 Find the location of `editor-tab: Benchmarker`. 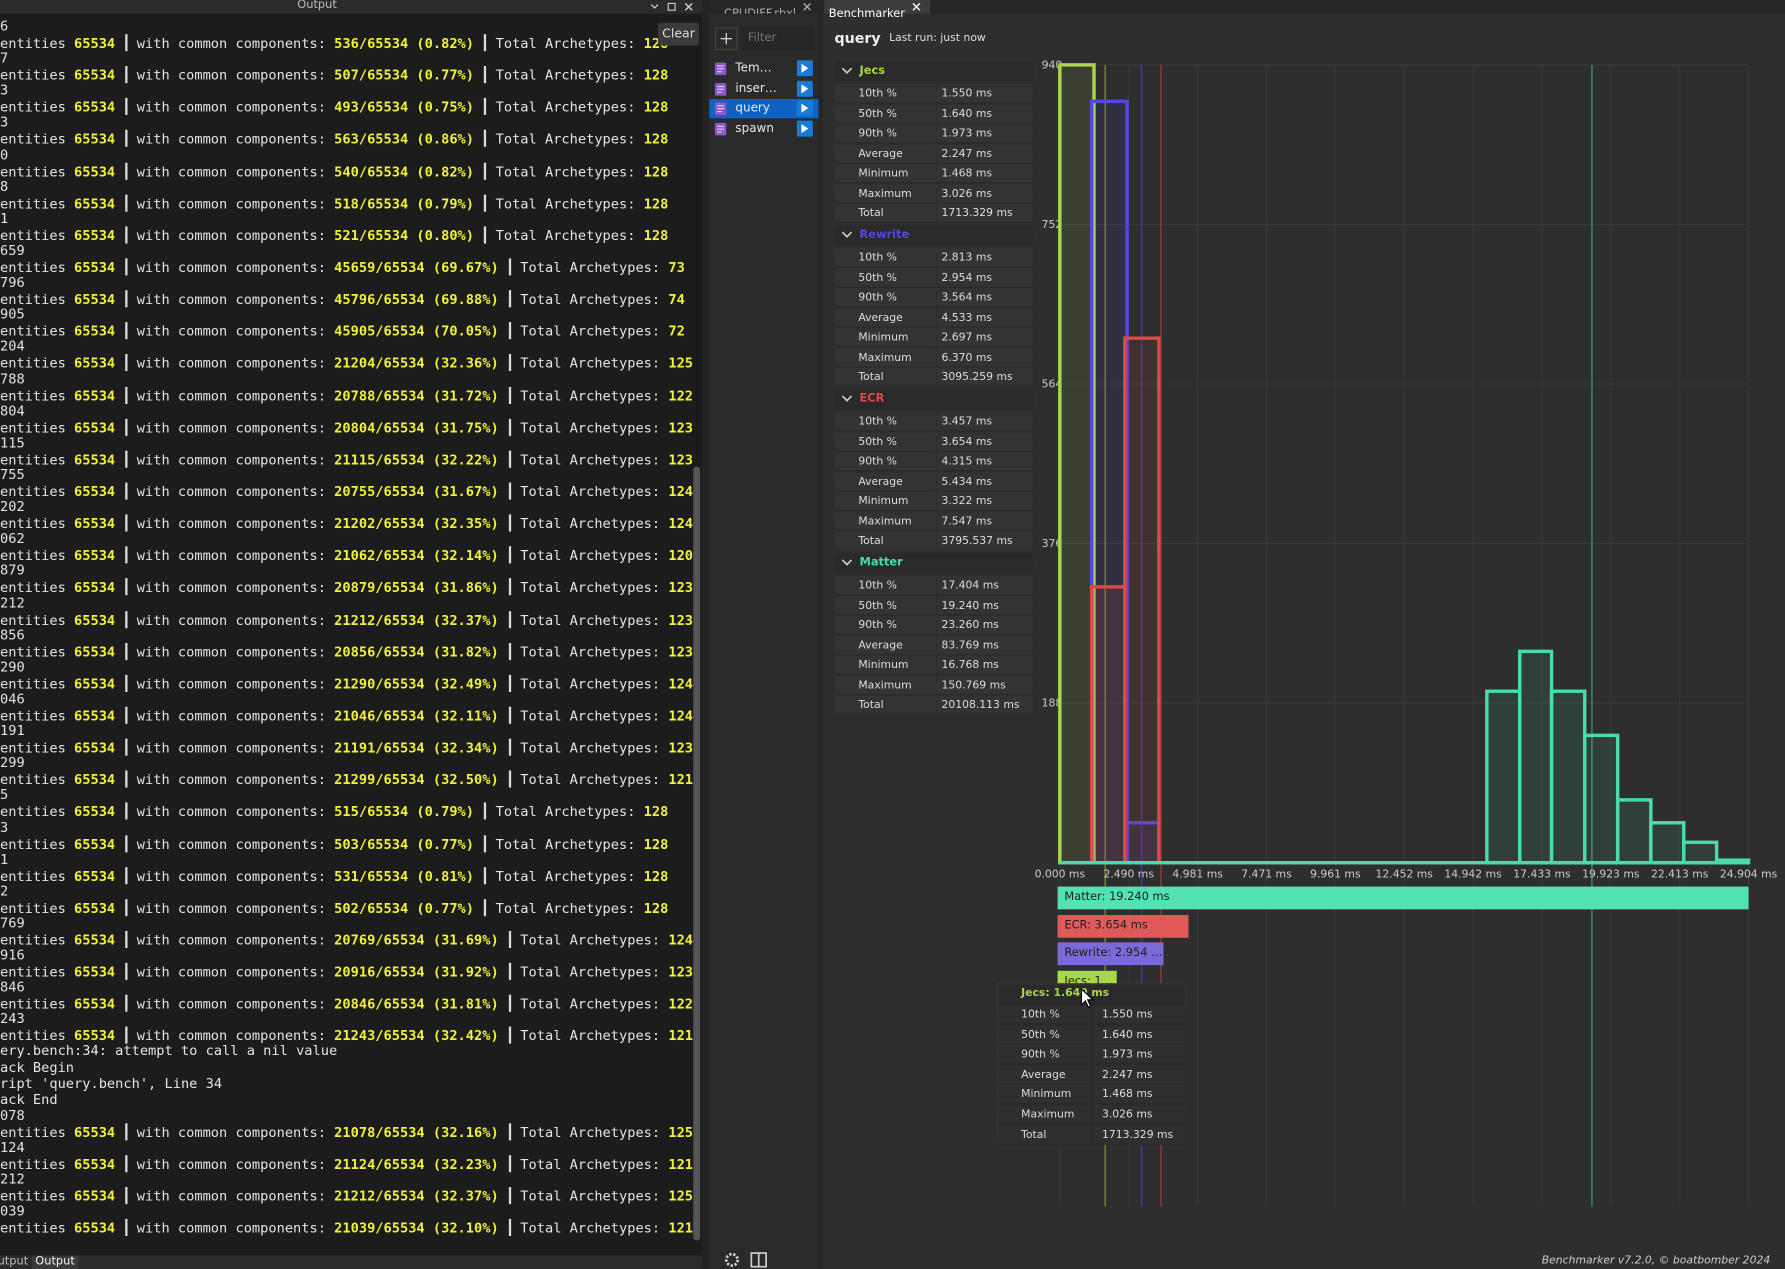

editor-tab: Benchmarker is located at coordinates (877, 10).